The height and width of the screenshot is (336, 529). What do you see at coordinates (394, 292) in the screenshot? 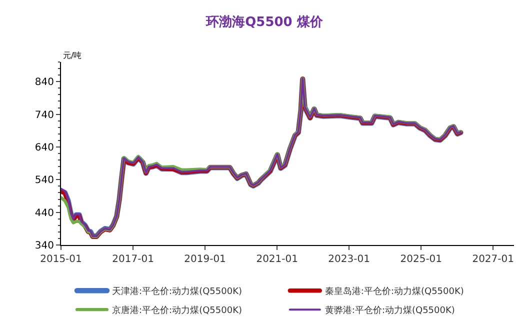
I see `legend-label: 秦皇岛港:平仓价:动力煤(Q5500K)` at bounding box center [394, 292].